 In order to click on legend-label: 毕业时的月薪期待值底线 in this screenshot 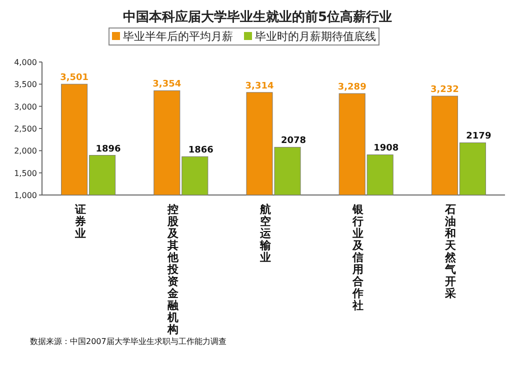, I will do `click(315, 36)`.